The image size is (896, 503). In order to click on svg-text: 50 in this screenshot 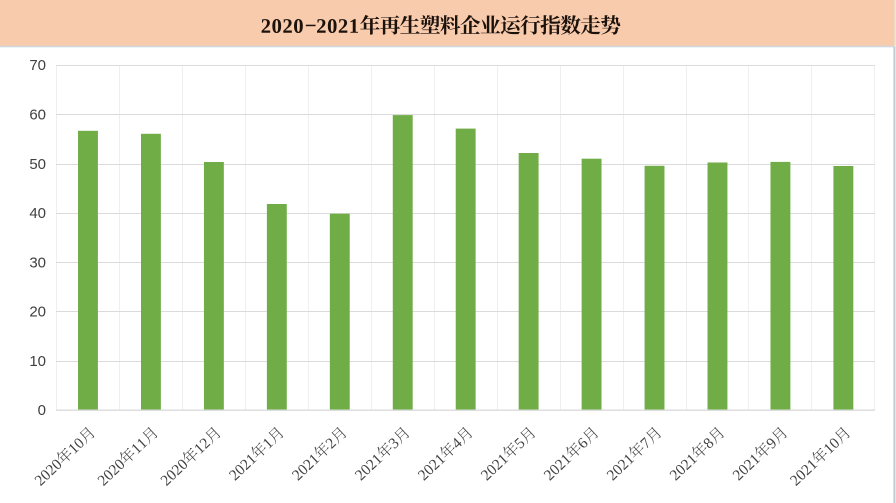, I will do `click(37, 164)`.